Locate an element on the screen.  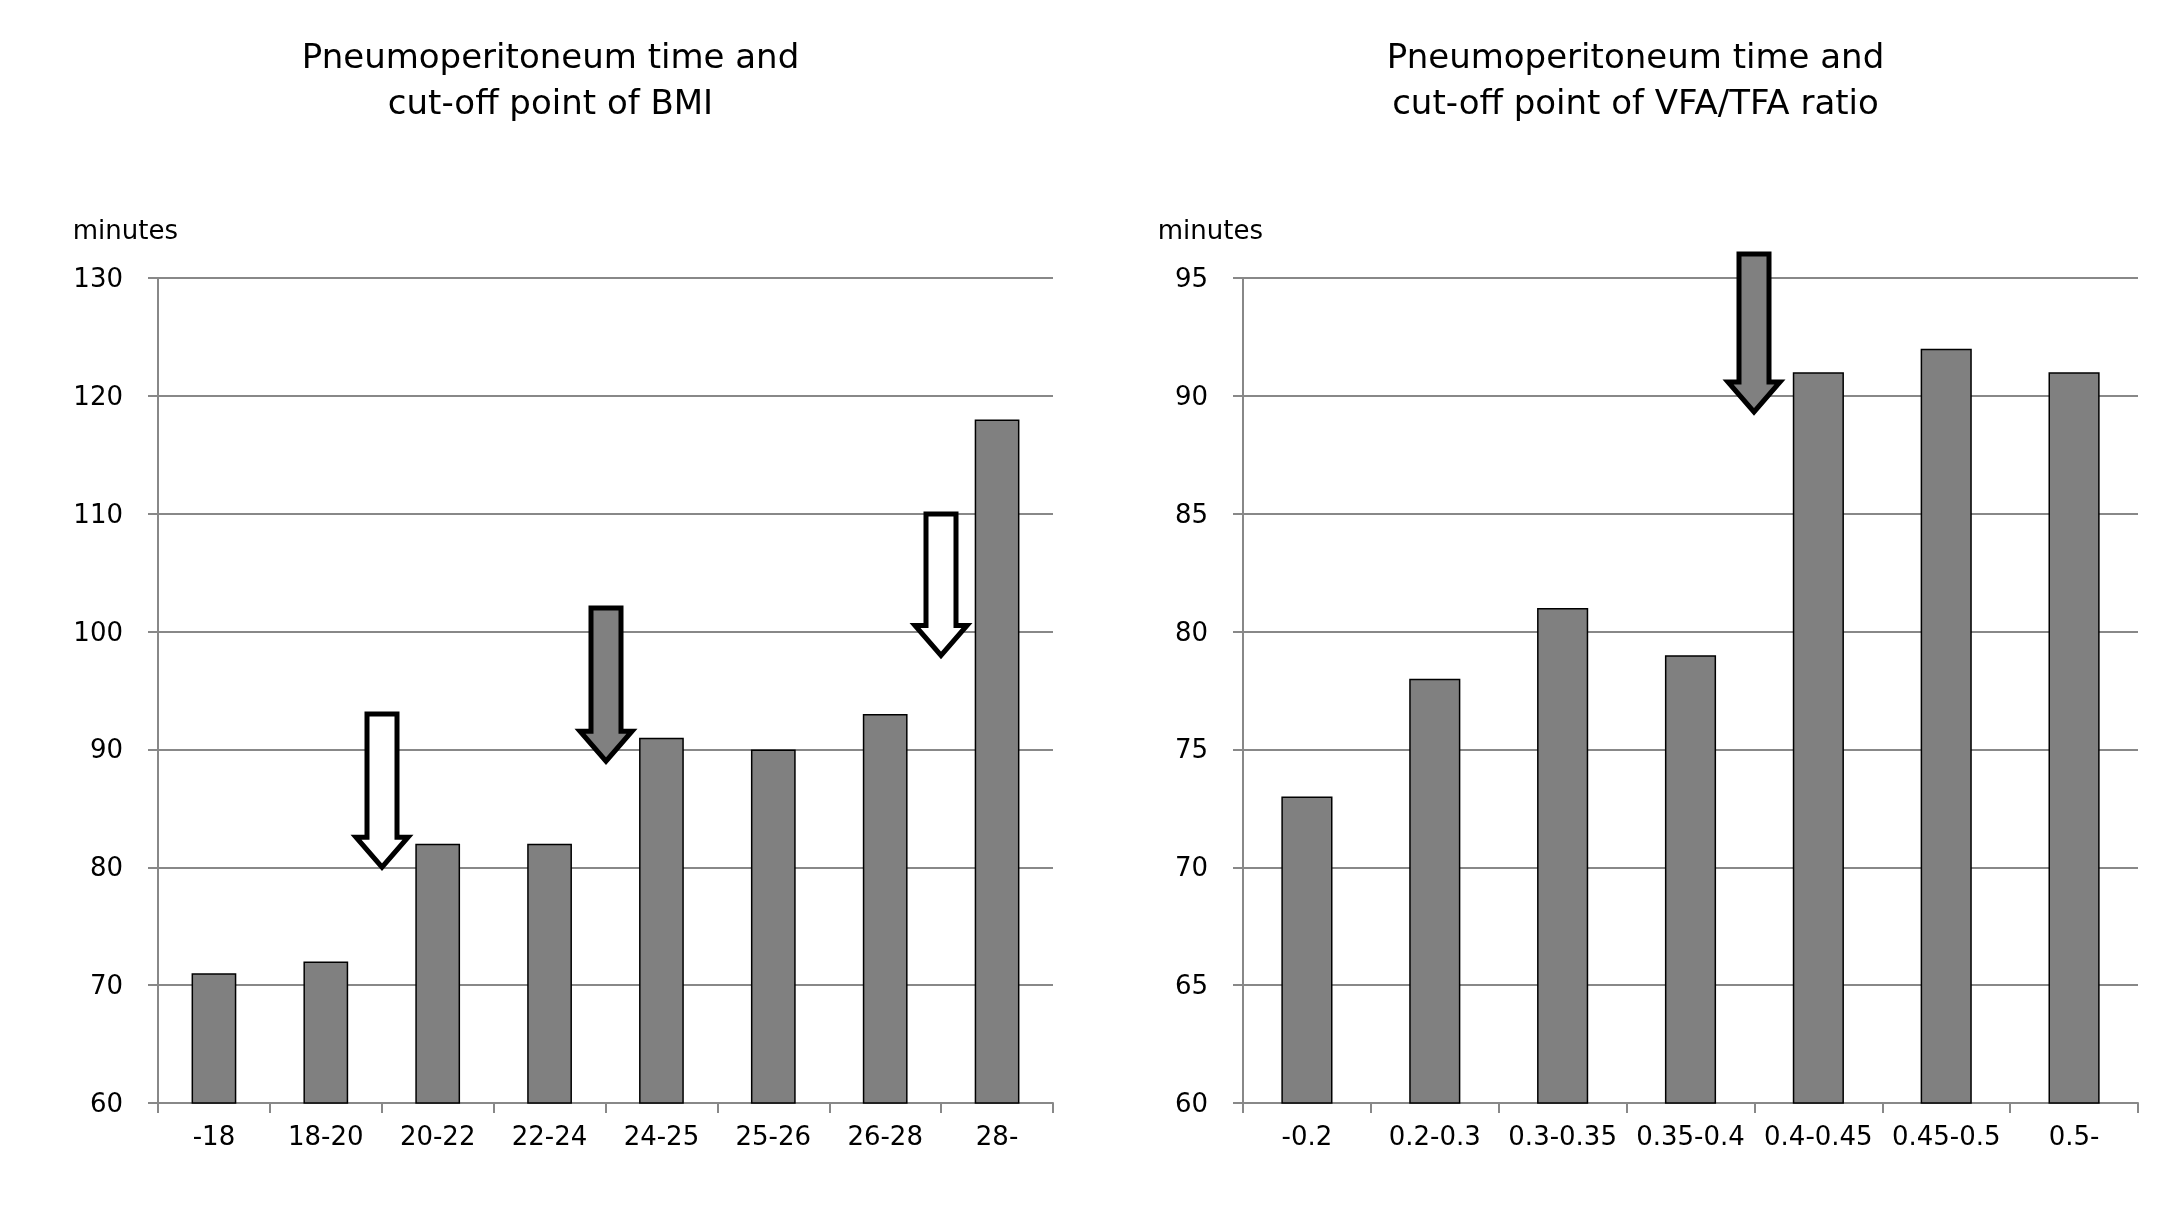
x-tick-label: 0.2-0.3 is located at coordinates (1434, 1136).